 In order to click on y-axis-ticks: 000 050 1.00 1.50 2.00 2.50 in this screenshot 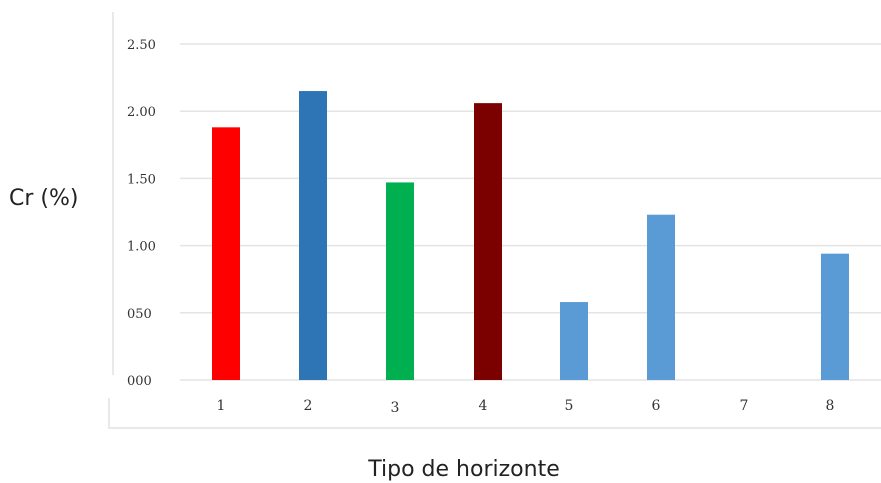, I will do `click(141, 213)`.